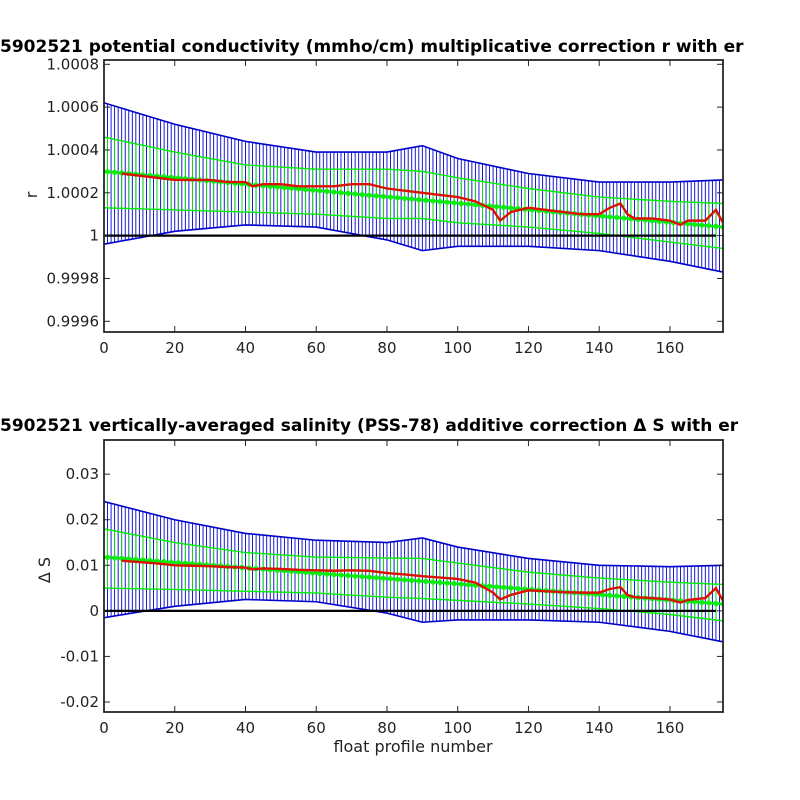  What do you see at coordinates (73, 64) in the screenshot?
I see `y-tick-label: 1.0008` at bounding box center [73, 64].